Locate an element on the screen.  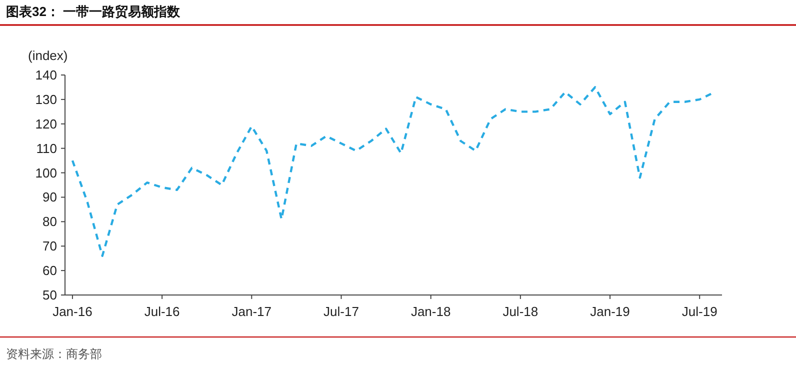
y-tick-label: 60 is located at coordinates (49, 270).